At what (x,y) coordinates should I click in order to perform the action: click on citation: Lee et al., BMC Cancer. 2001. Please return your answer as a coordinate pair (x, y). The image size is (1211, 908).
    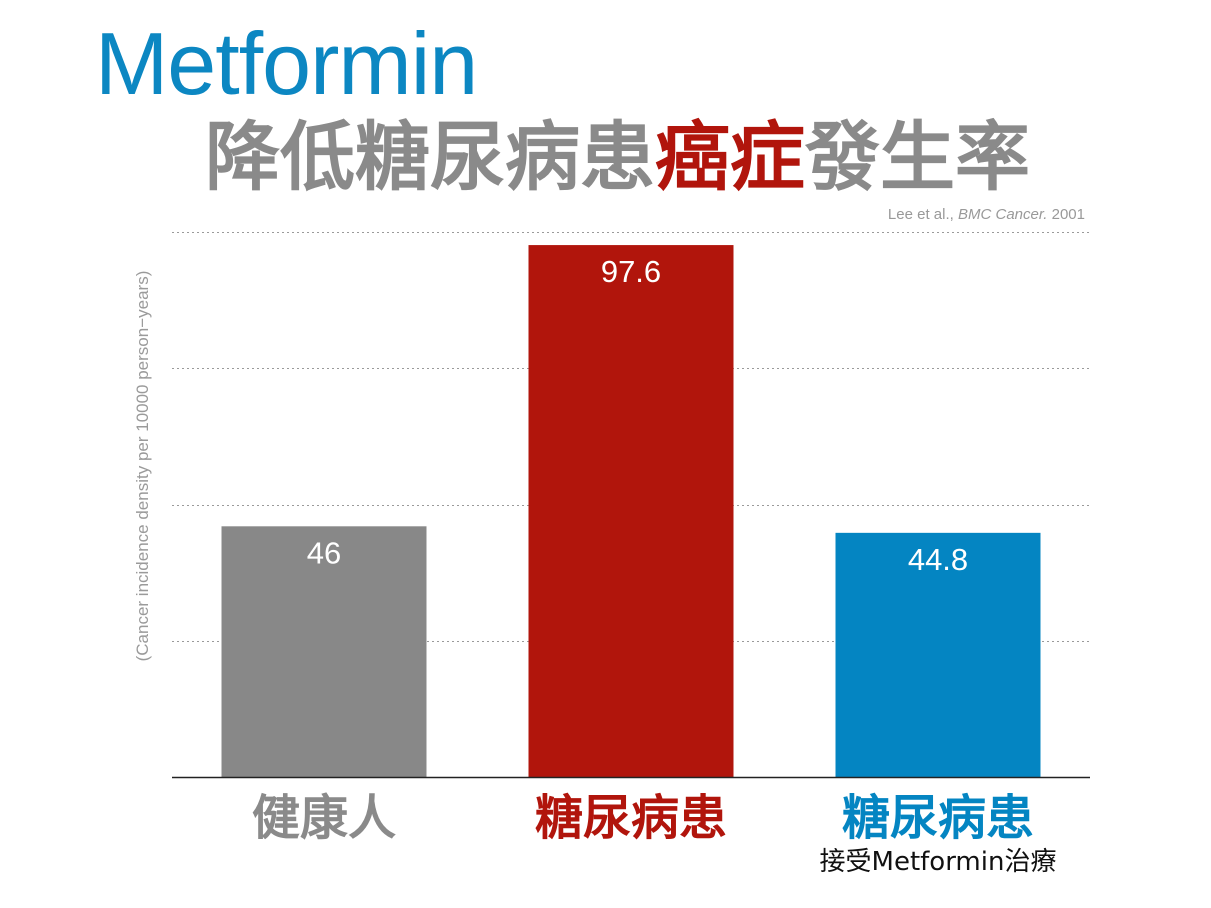
    Looking at the image, I should click on (986, 214).